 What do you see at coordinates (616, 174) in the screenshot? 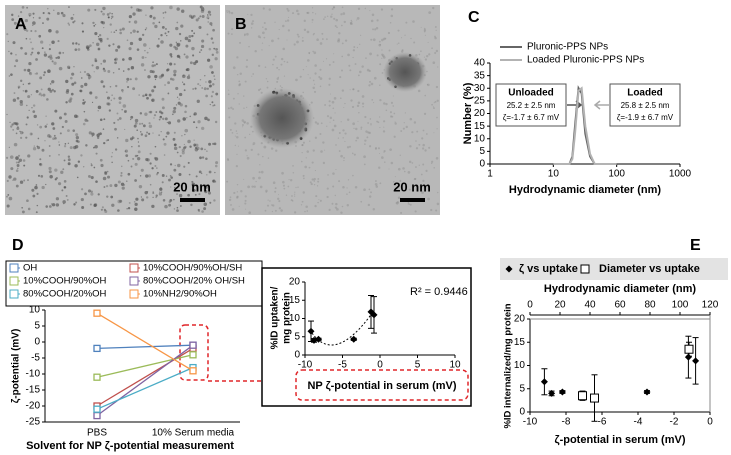
I see `x-tick-label: 100` at bounding box center [616, 174].